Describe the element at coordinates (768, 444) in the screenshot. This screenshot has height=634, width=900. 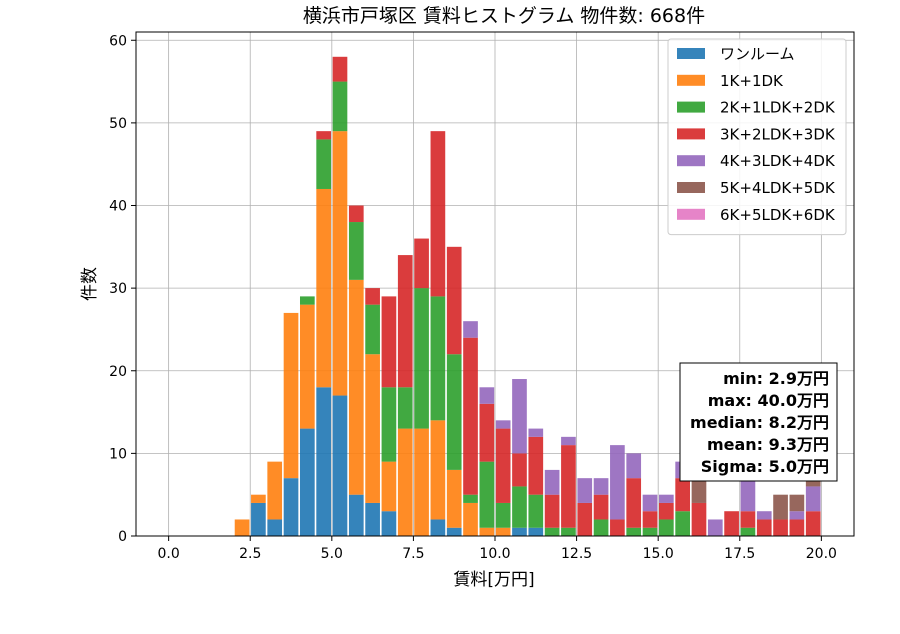
I see `stat-mean: mean: 9.3万円` at that location.